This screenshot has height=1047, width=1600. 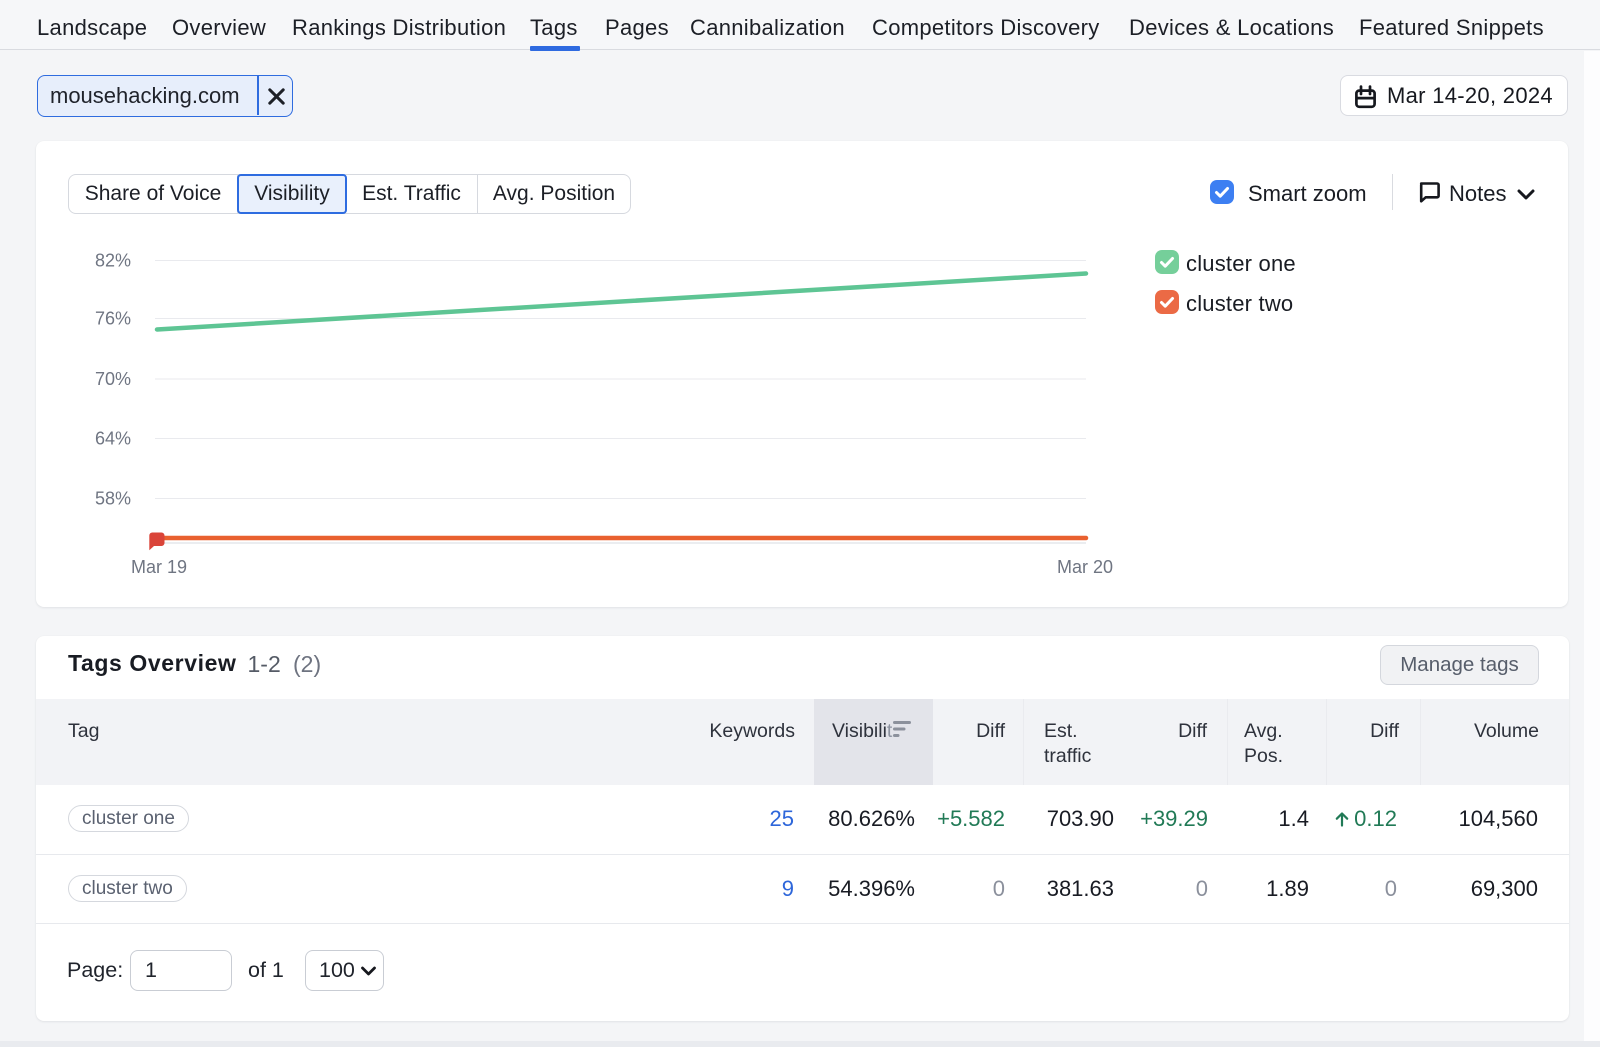 I want to click on svg-text: Mar 20, so click(x=1085, y=567).